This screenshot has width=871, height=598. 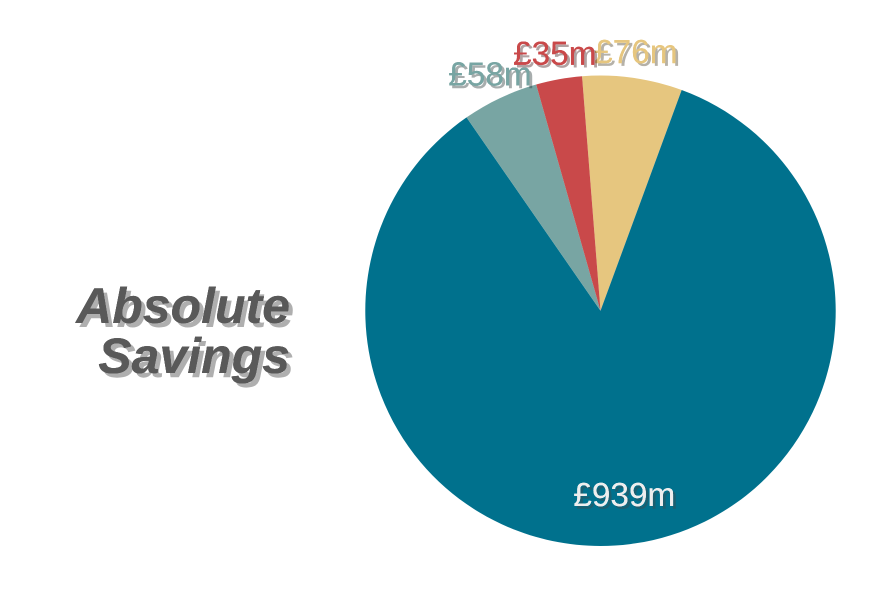 I want to click on data-label: £76m, so click(x=636, y=53).